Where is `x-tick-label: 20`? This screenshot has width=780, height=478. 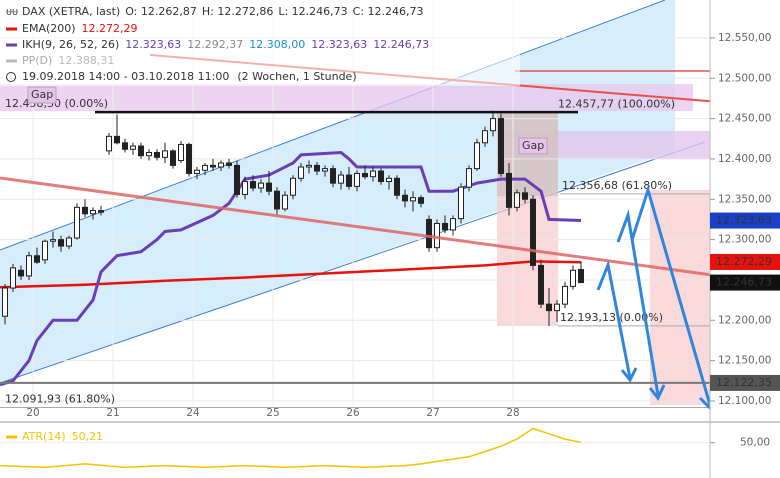 x-tick-label: 20 is located at coordinates (32, 413).